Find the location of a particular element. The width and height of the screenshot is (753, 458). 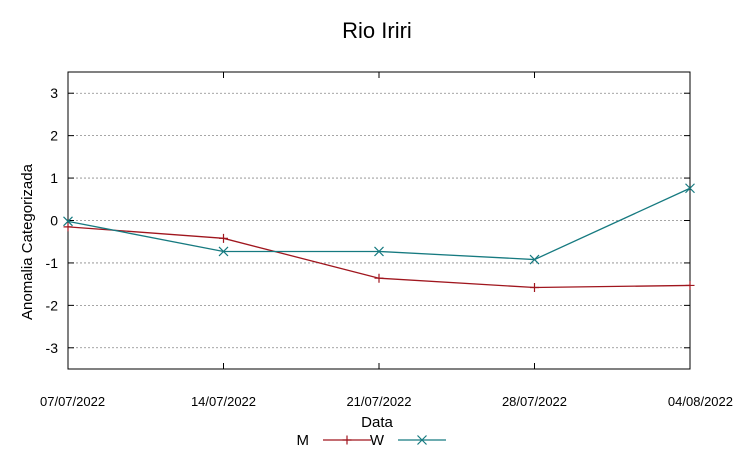

y-tick-label: -2 is located at coordinates (52, 305).